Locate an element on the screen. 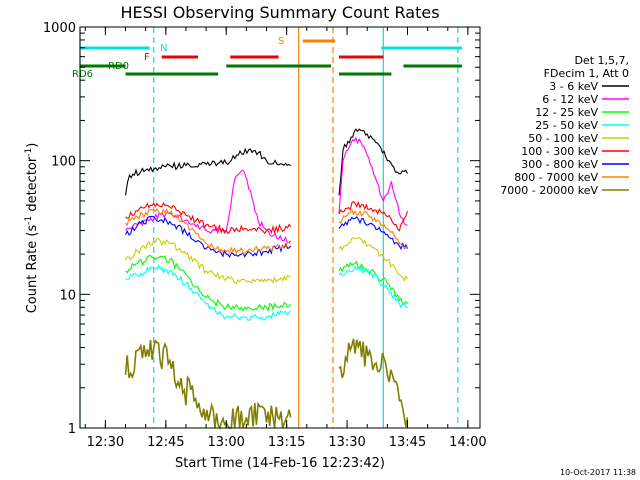  y-axis-label: Count Rate (s-1 detector-1) is located at coordinates (32, 228).